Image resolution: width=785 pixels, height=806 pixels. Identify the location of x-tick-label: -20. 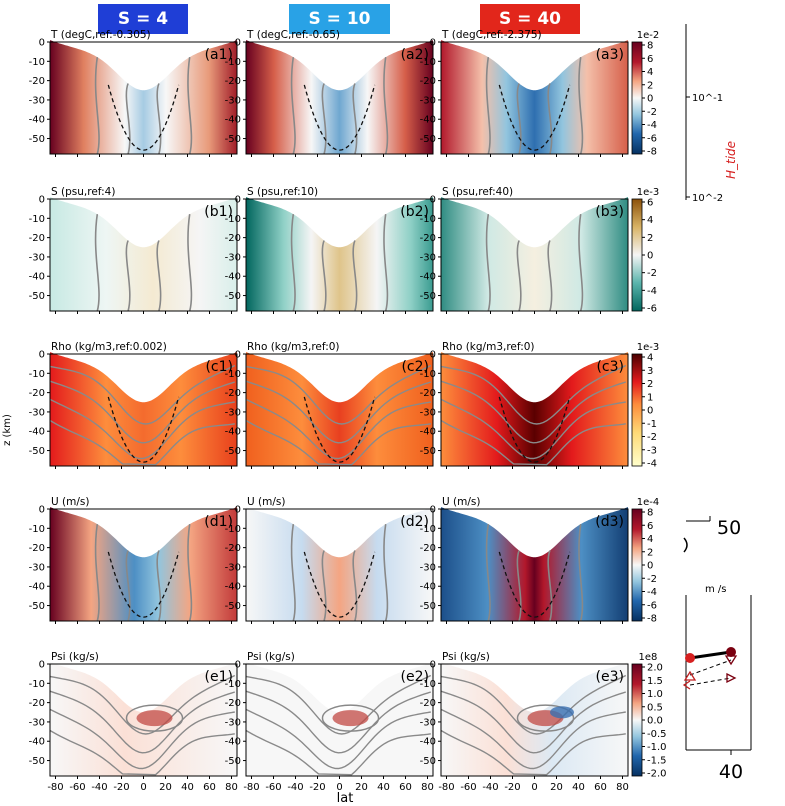
(317, 787).